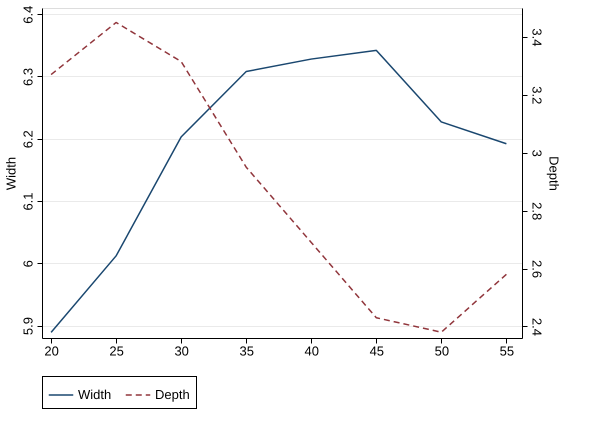 This screenshot has width=607, height=432. What do you see at coordinates (28, 139) in the screenshot?
I see `y-tick-label: 6.2` at bounding box center [28, 139].